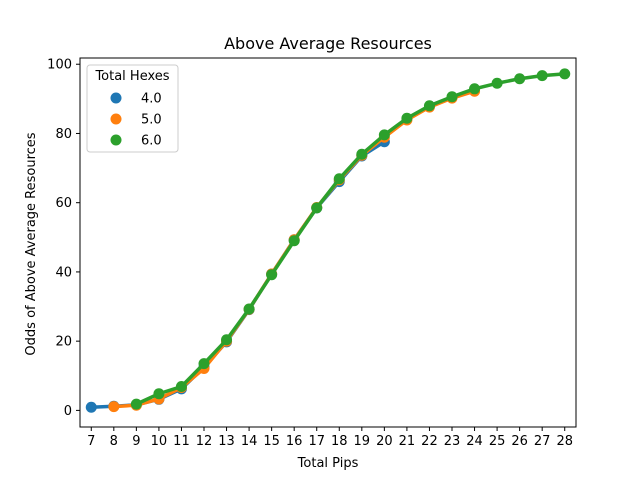 The image size is (640, 484). I want to click on y-tick-label: 40, so click(63, 272).